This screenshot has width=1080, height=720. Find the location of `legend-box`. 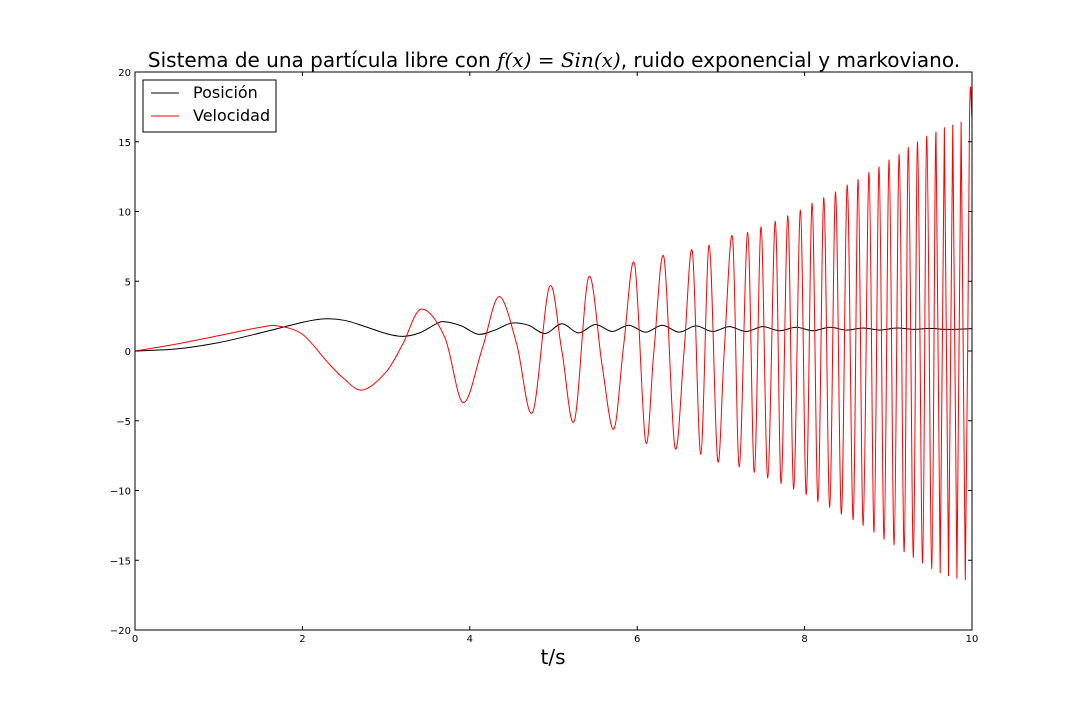

legend-box is located at coordinates (209, 106).